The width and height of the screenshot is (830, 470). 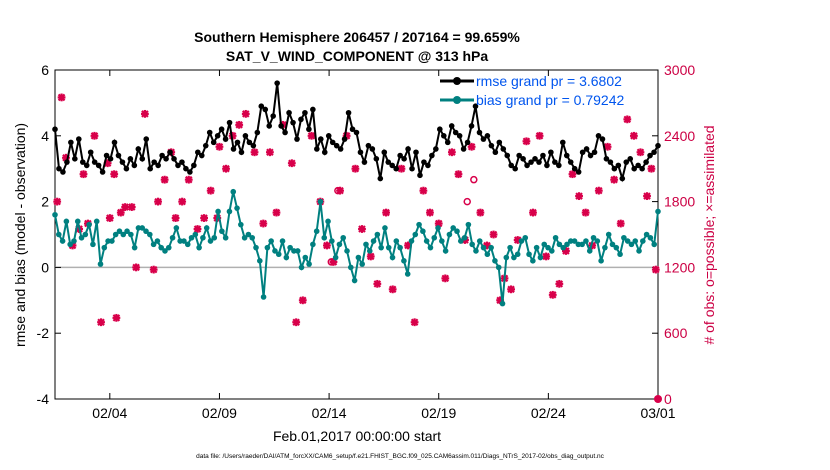 I want to click on legend-marker-bias, so click(x=457, y=100).